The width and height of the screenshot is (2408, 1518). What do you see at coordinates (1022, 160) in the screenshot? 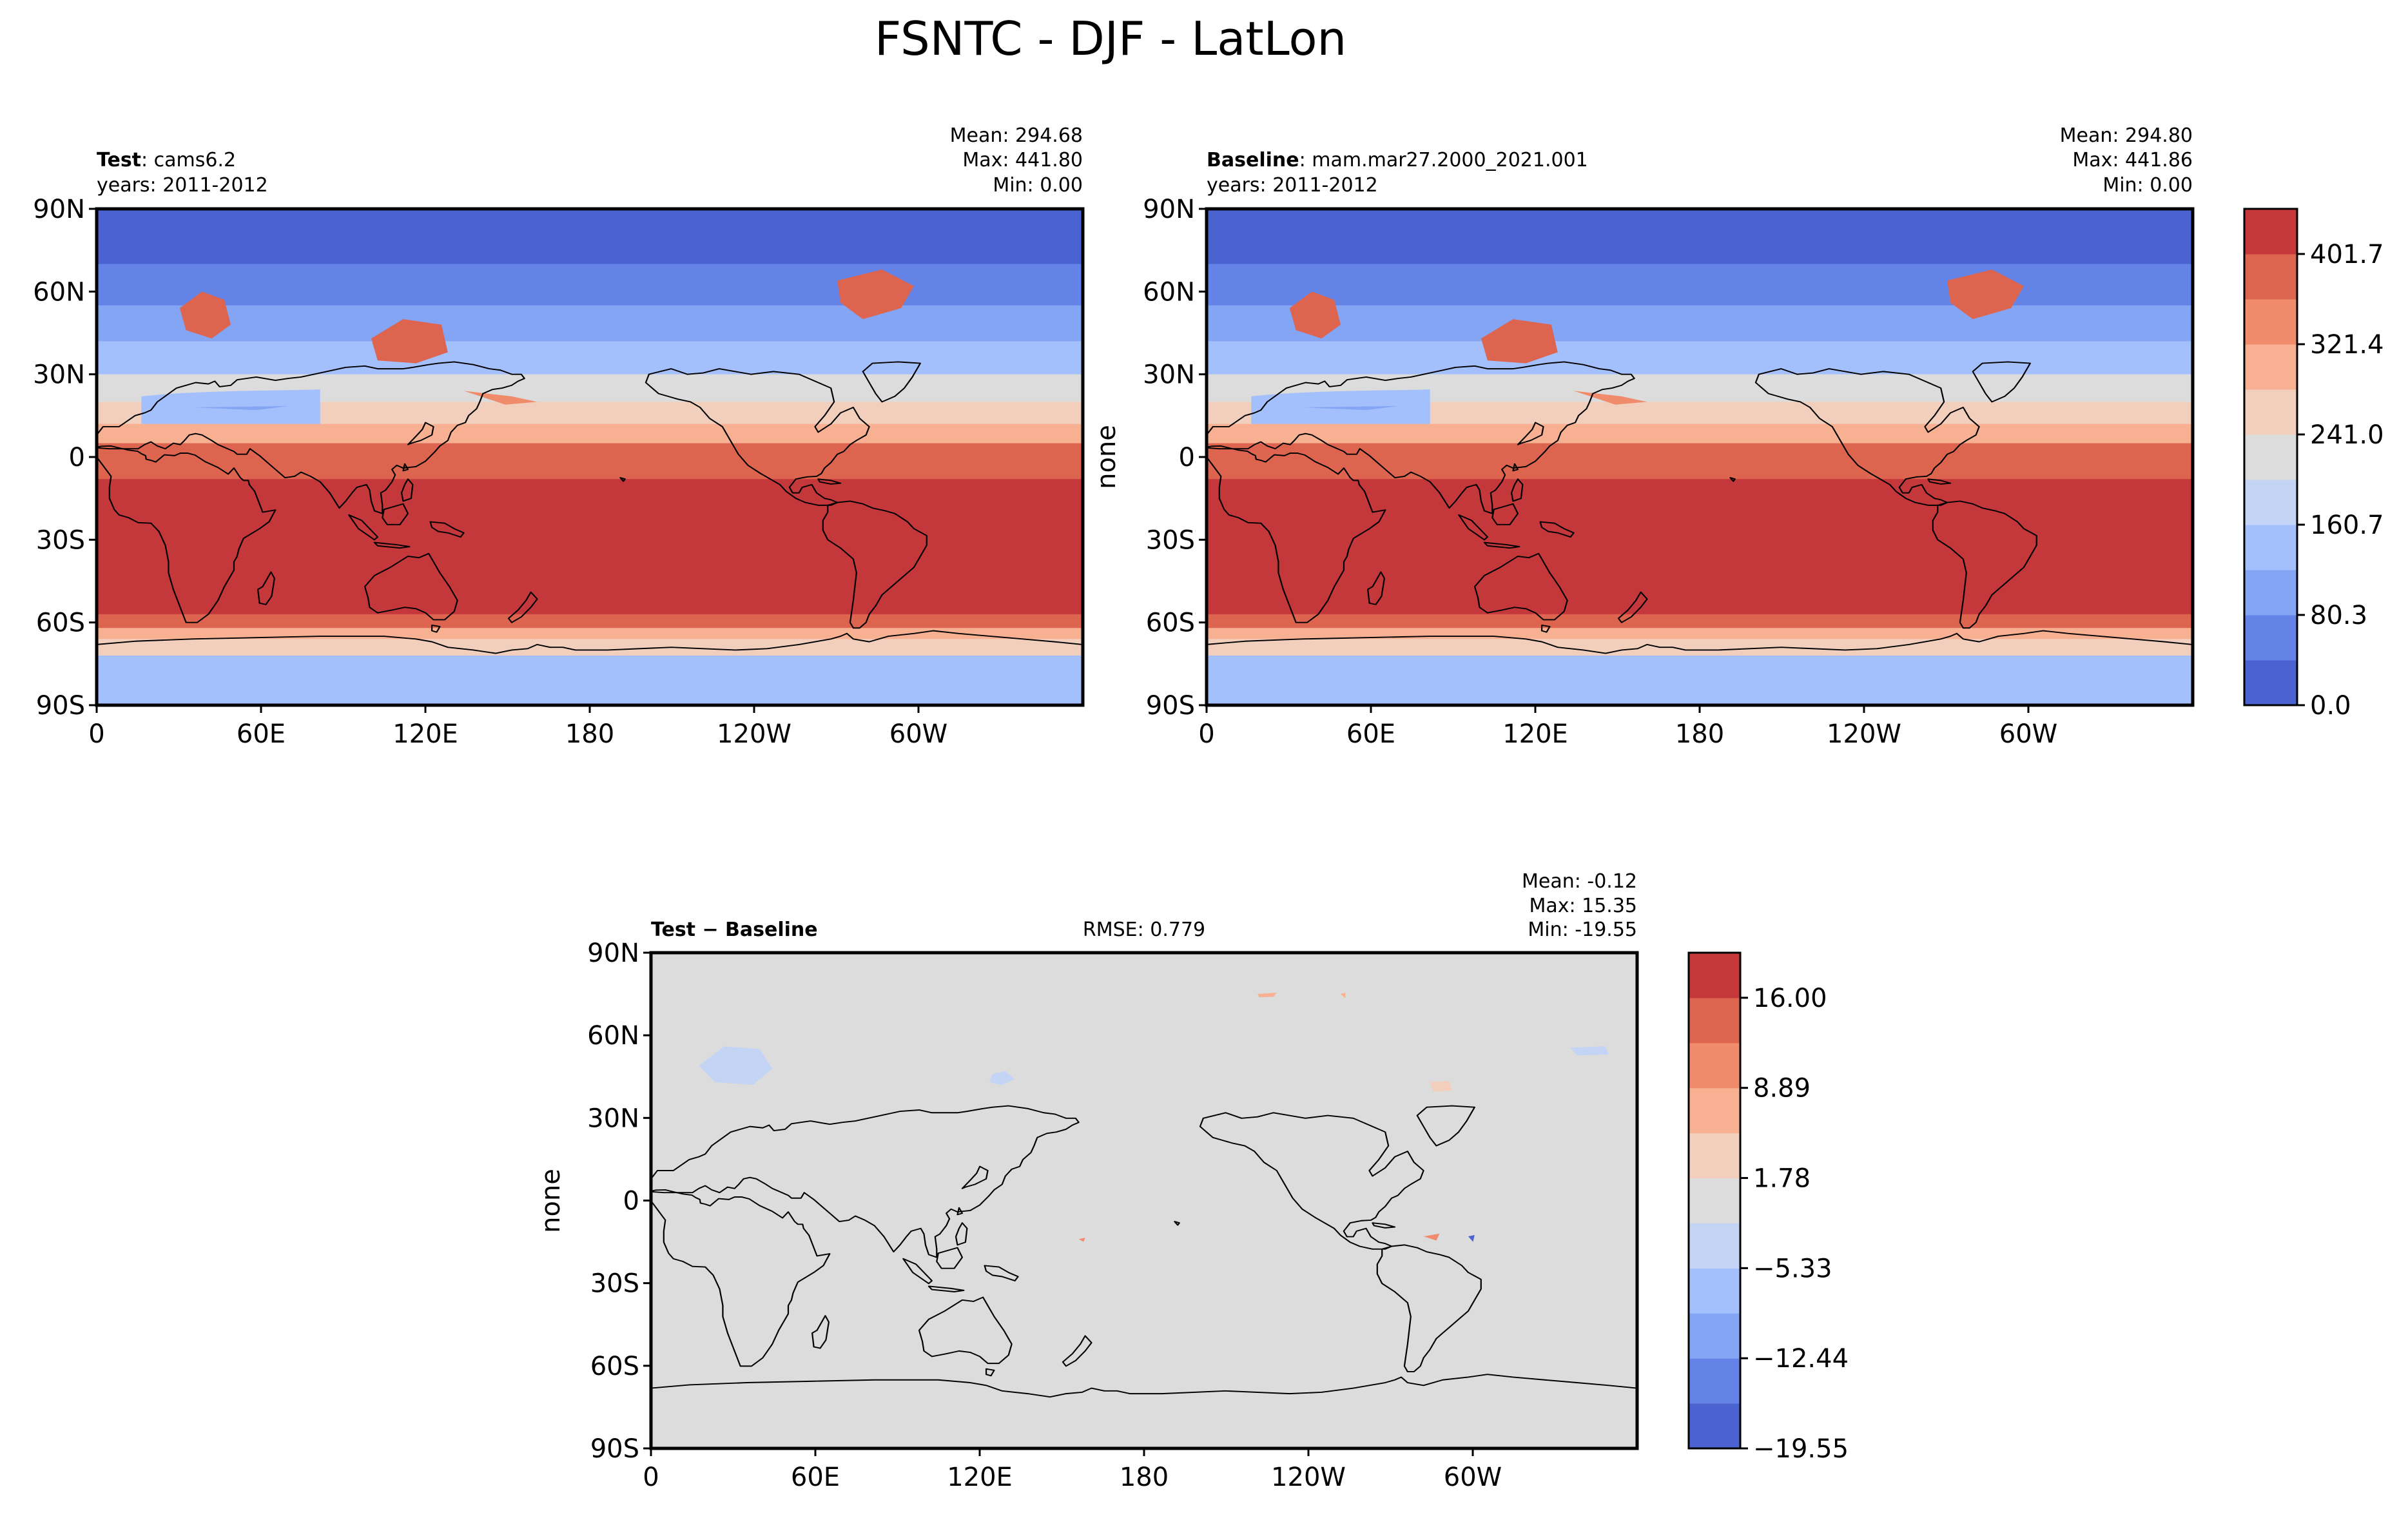
I see `test-max: Max: 441.80` at bounding box center [1022, 160].